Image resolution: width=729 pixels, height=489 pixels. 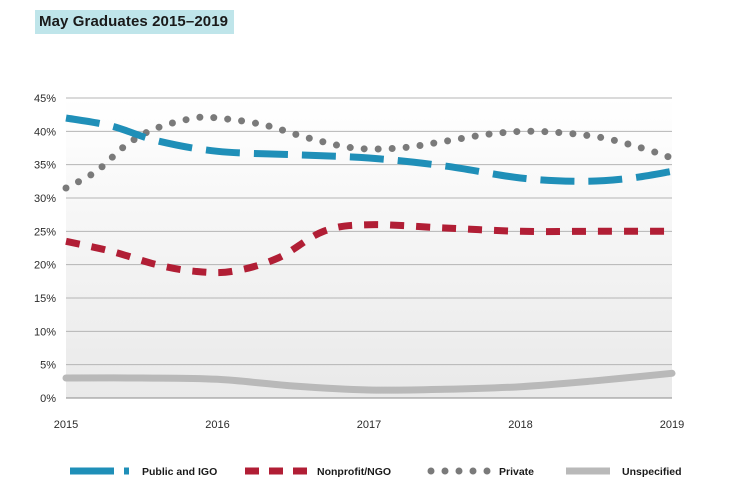 What do you see at coordinates (66, 425) in the screenshot?
I see `x-tick-label: 2015` at bounding box center [66, 425].